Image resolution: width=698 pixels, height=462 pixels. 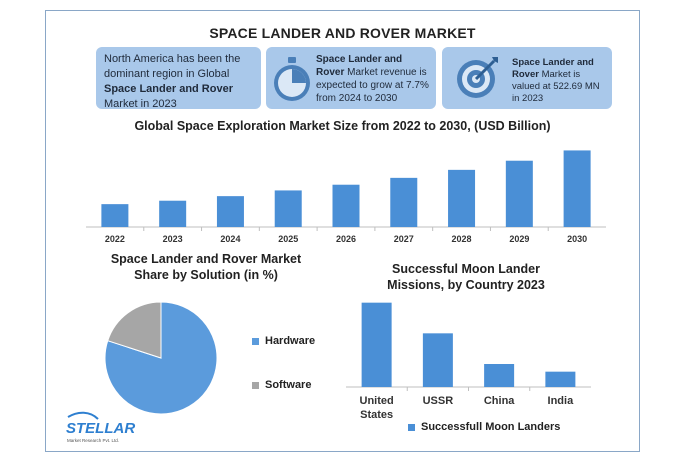 I want to click on card-text-post: Market in 2023, so click(x=140, y=104).